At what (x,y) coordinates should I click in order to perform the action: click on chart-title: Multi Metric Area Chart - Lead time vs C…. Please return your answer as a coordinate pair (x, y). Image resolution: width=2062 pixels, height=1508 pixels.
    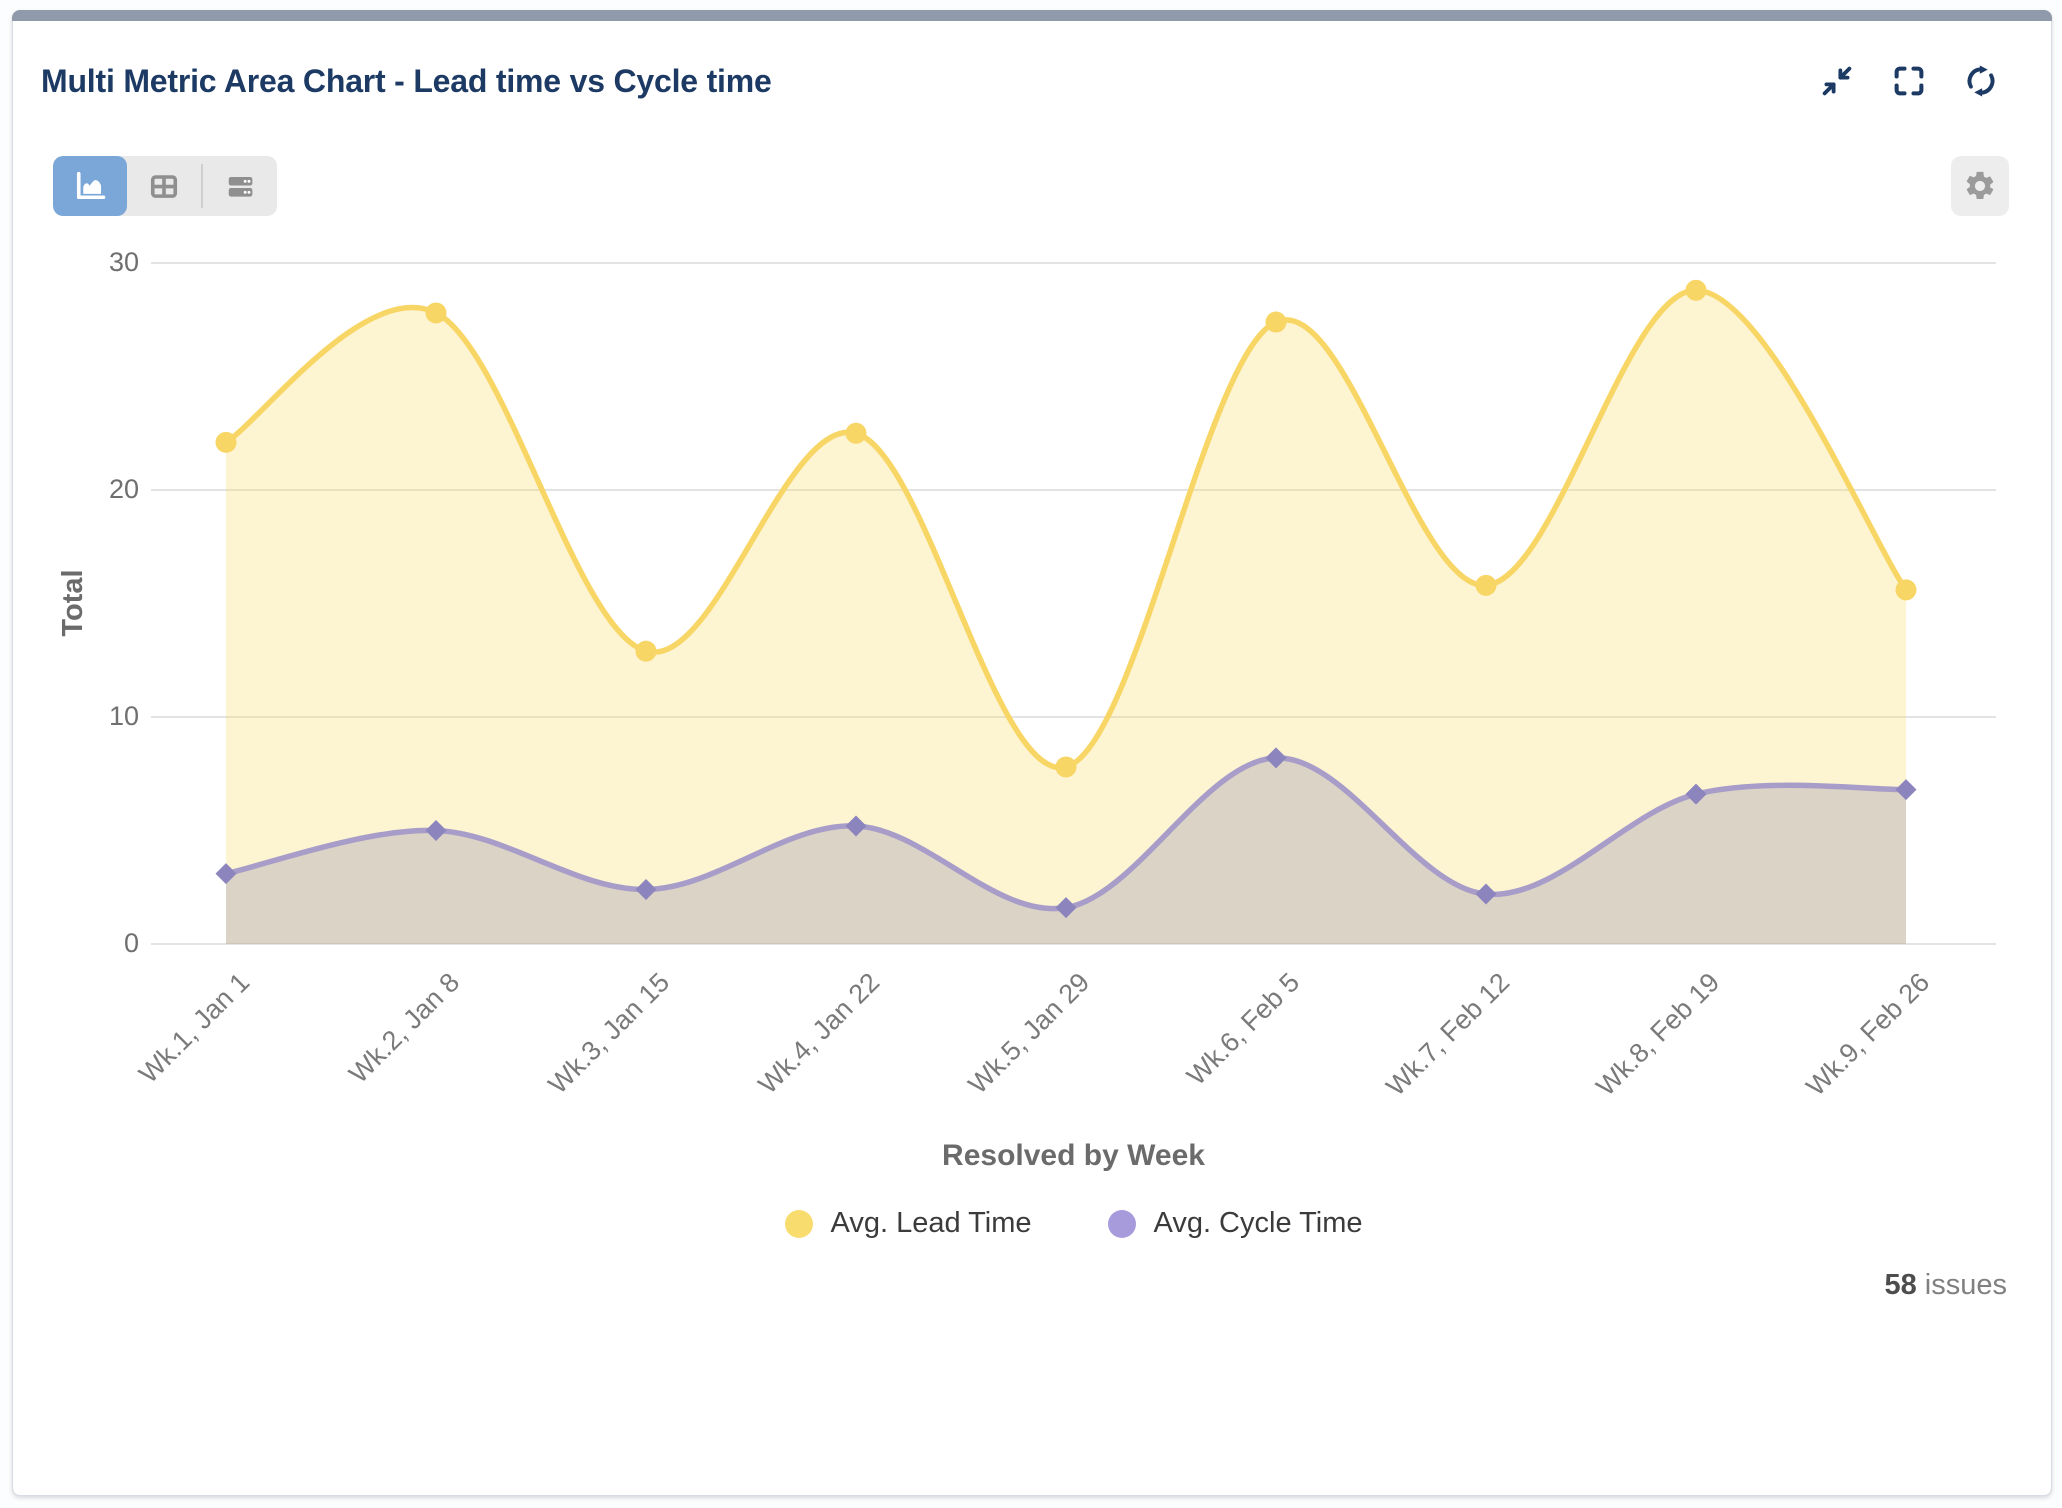
    Looking at the image, I should click on (406, 81).